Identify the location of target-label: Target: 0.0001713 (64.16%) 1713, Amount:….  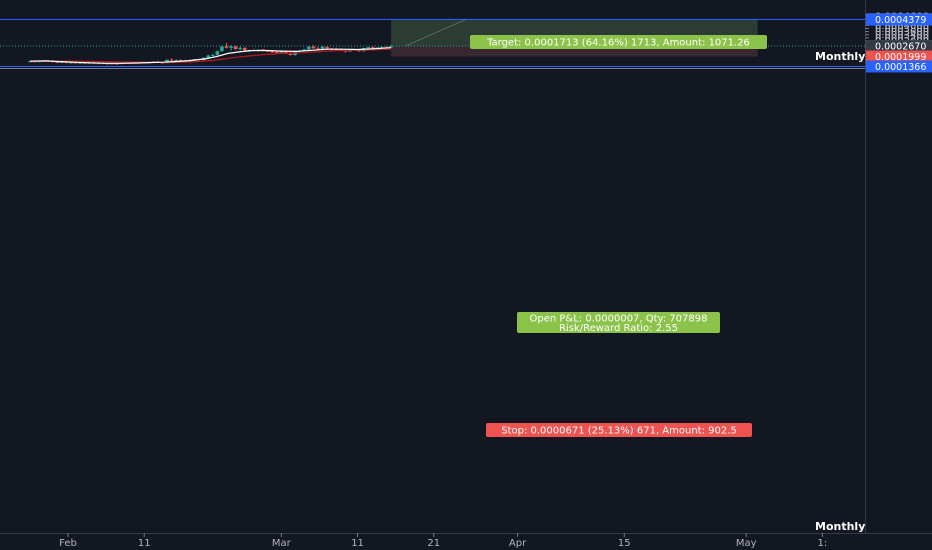
(618, 42).